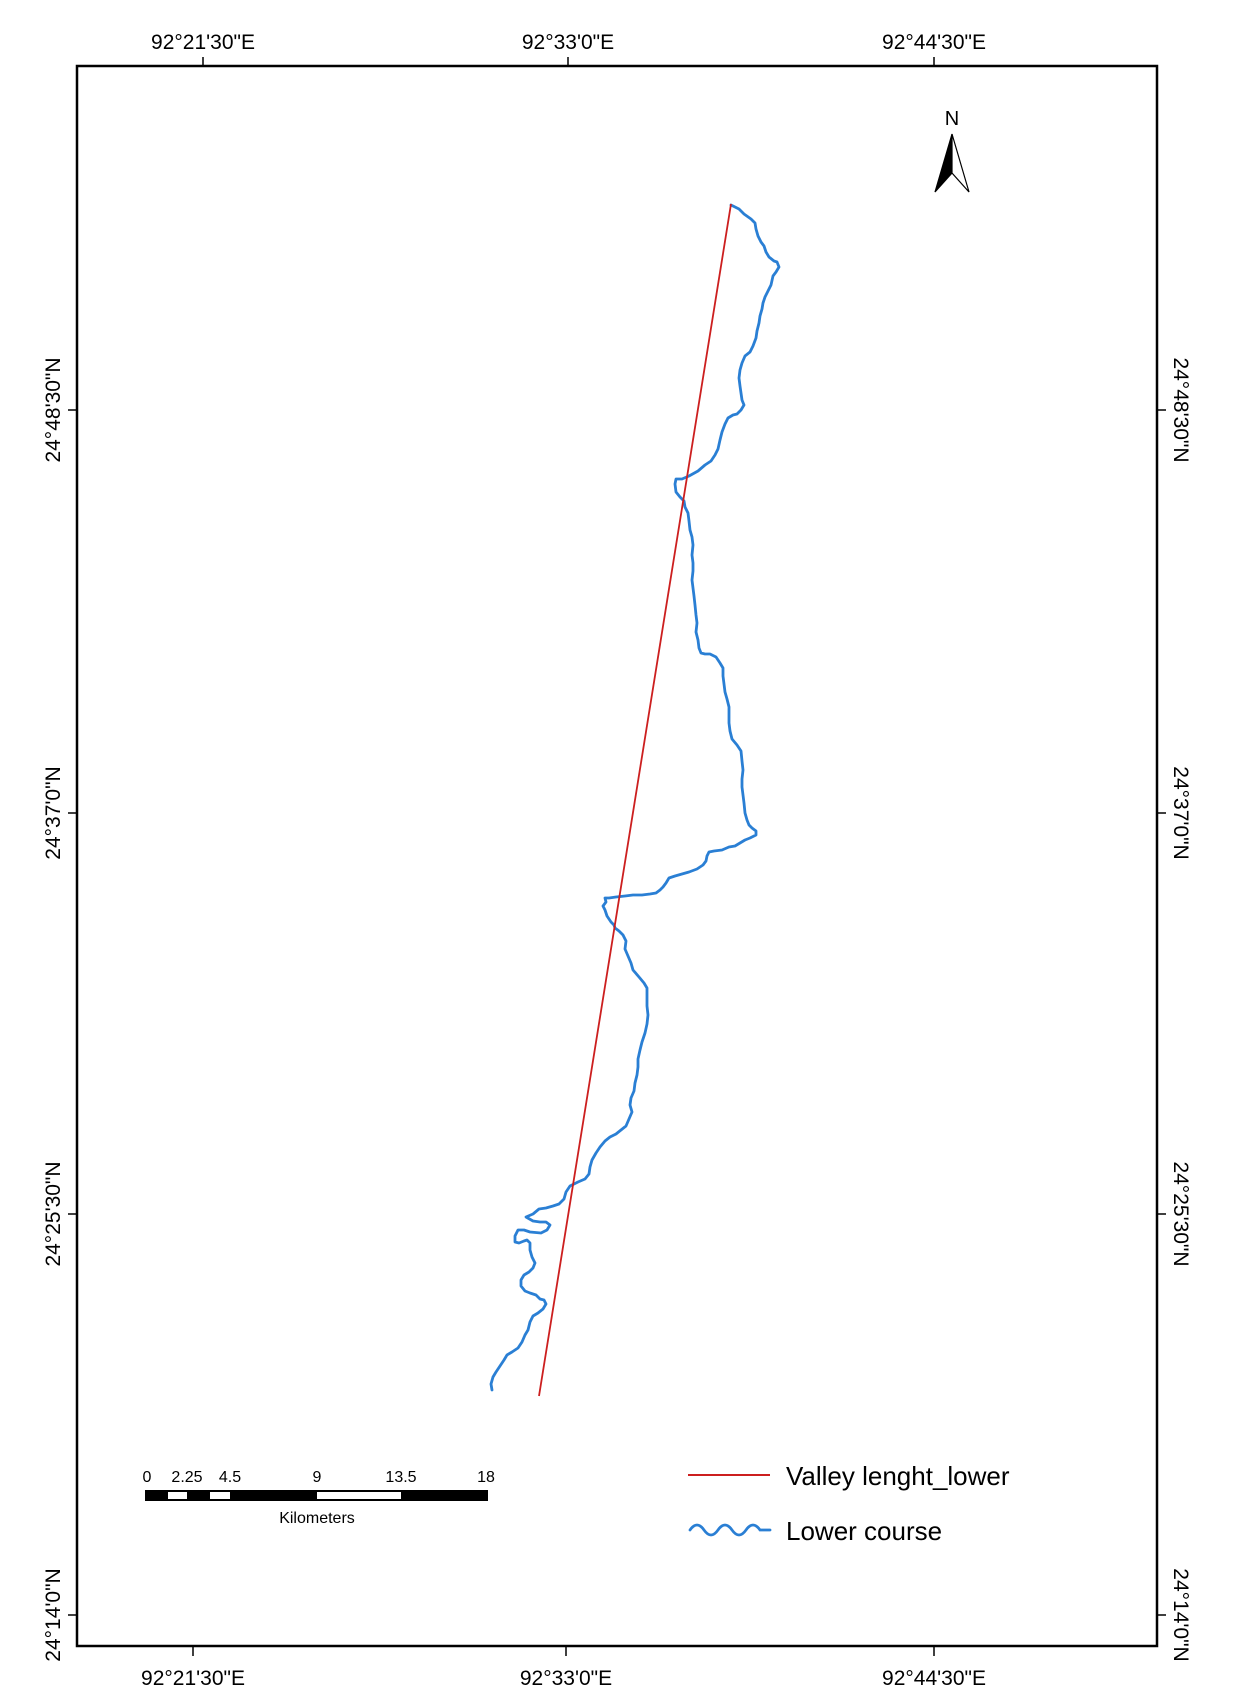 Image resolution: width=1233 pixels, height=1703 pixels. Describe the element at coordinates (568, 42) in the screenshot. I see `top-longitude-label: 92°33'0"E` at that location.